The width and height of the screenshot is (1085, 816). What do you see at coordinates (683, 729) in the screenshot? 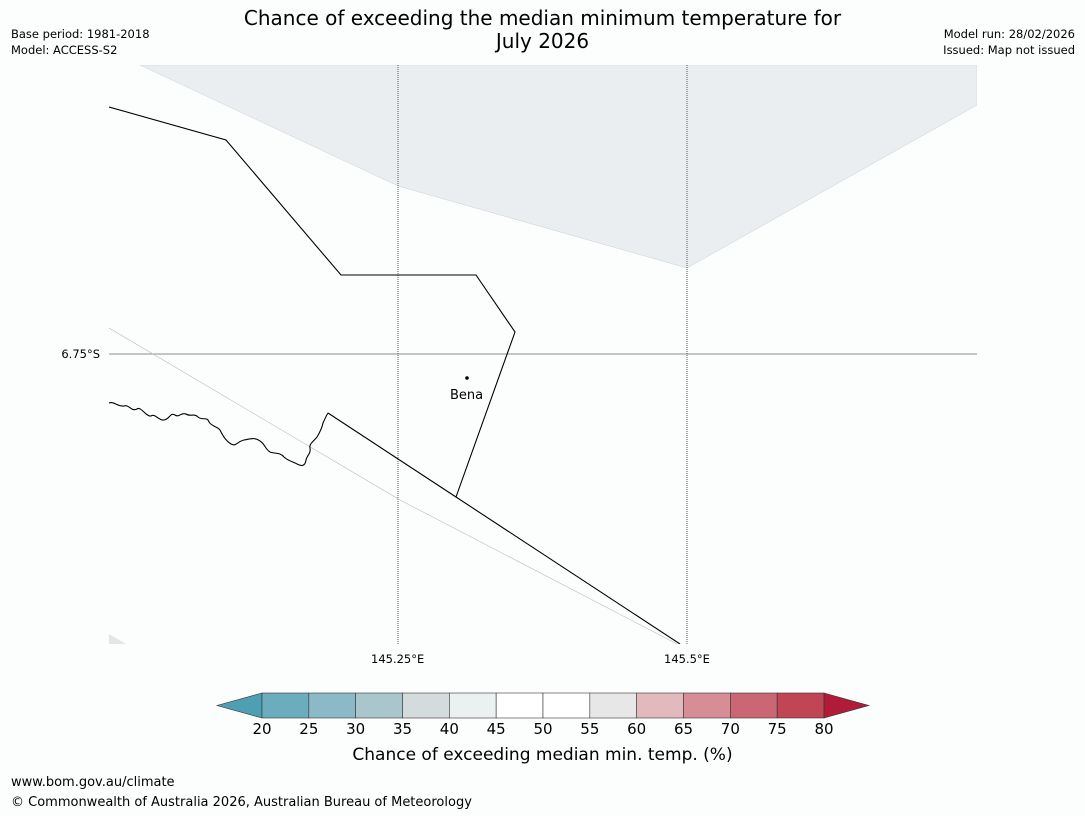
I see `colorbar-tick-label: 65` at bounding box center [683, 729].